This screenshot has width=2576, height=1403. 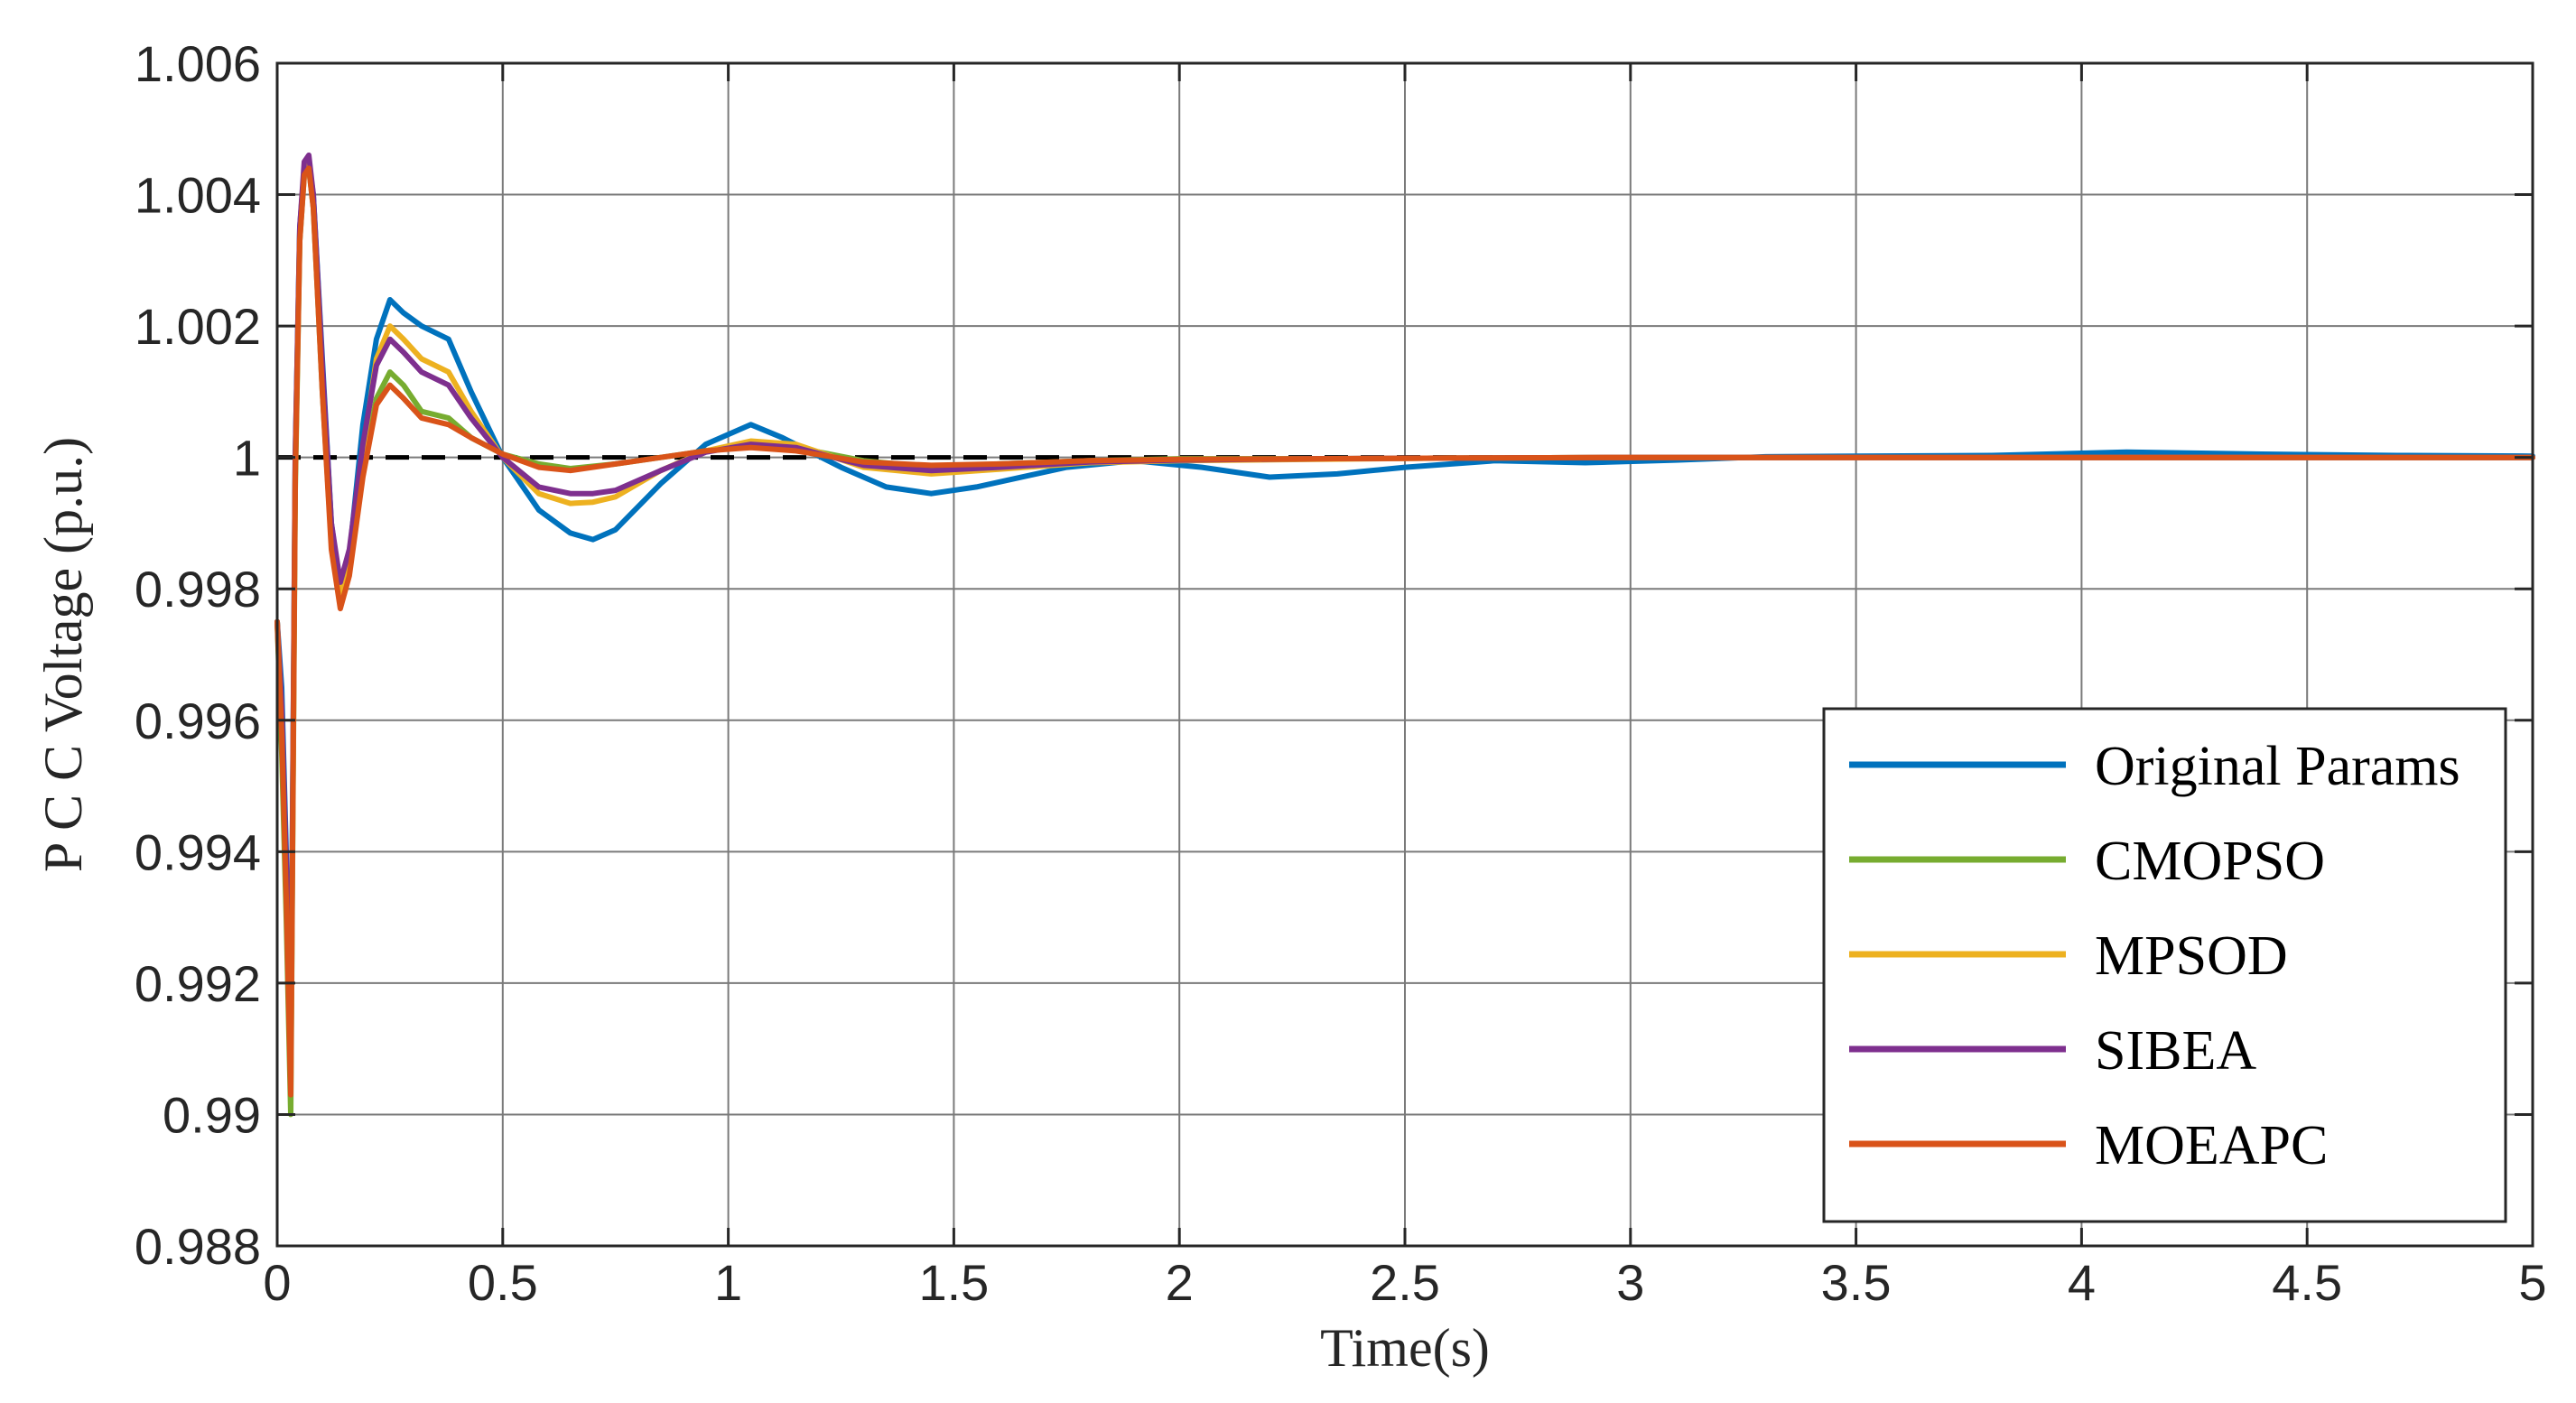 What do you see at coordinates (953, 1282) in the screenshot?
I see `x-tick-label: 1.5` at bounding box center [953, 1282].